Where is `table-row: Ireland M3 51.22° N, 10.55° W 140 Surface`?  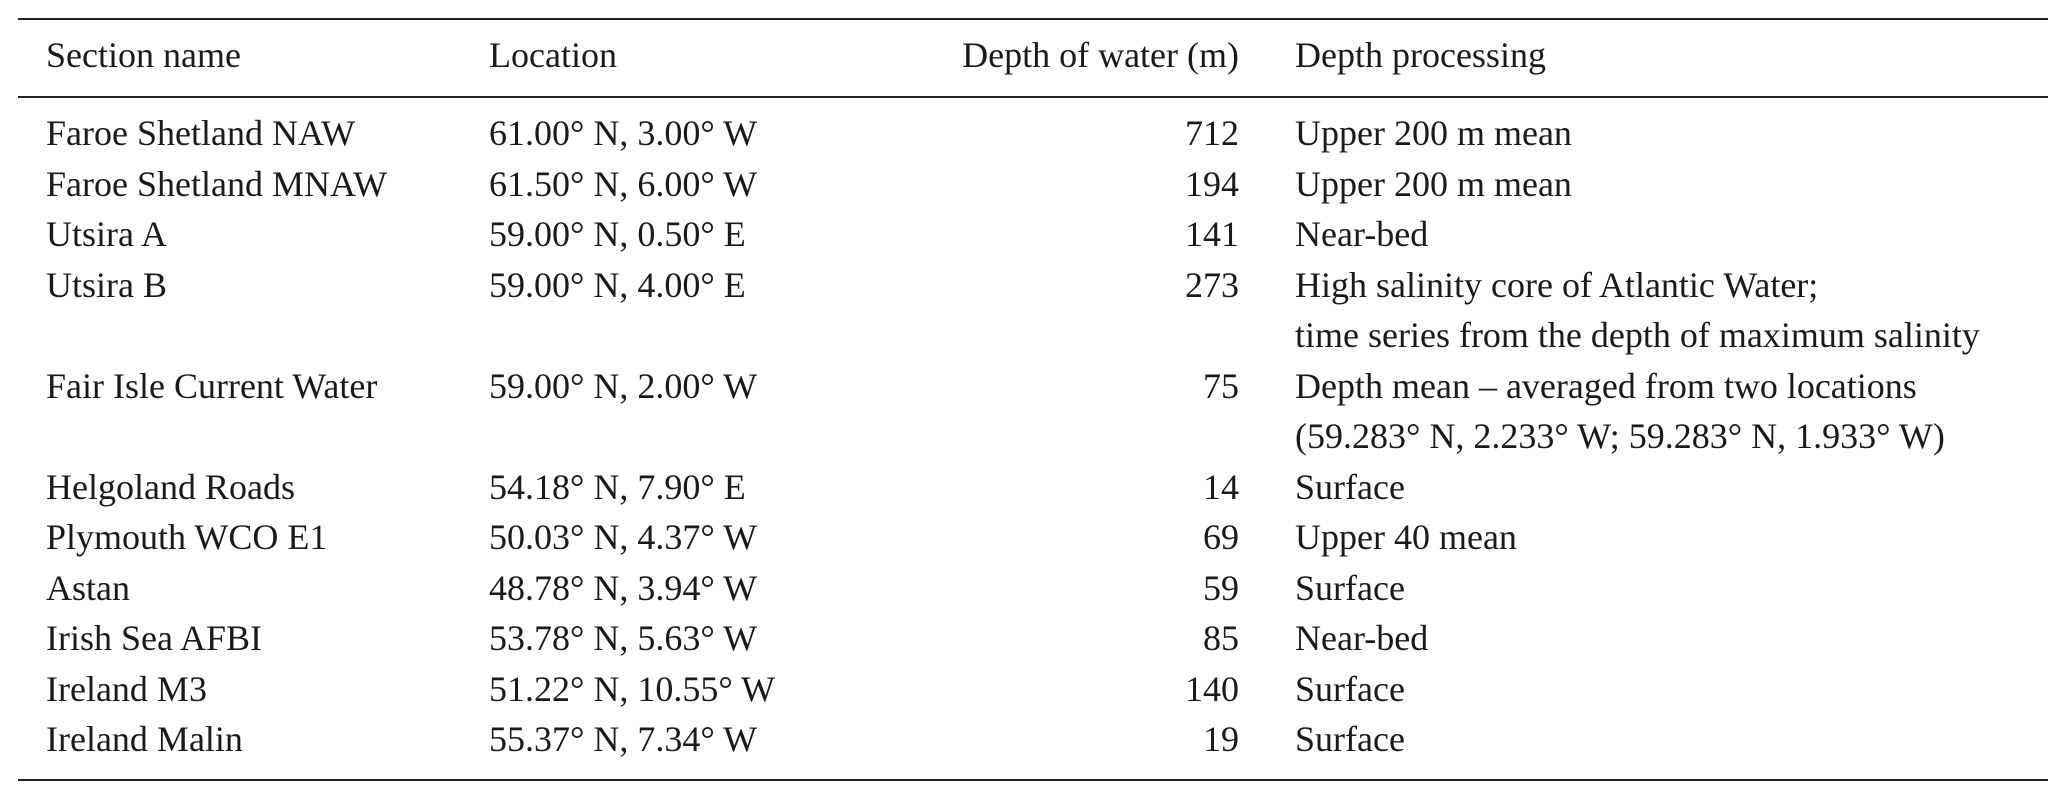 table-row: Ireland M3 51.22° N, 10.55° W 140 Surface is located at coordinates (1033, 689).